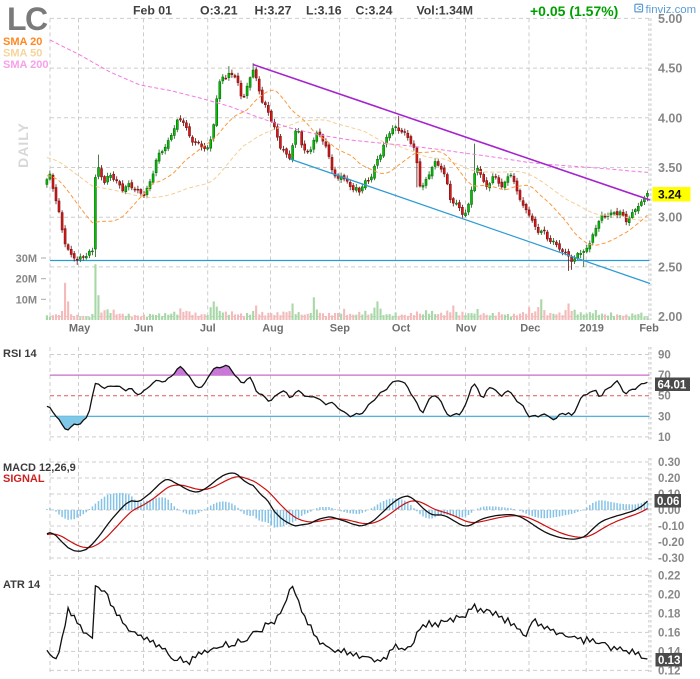  I want to click on svg-text: Vol:1.34M, so click(445, 11).